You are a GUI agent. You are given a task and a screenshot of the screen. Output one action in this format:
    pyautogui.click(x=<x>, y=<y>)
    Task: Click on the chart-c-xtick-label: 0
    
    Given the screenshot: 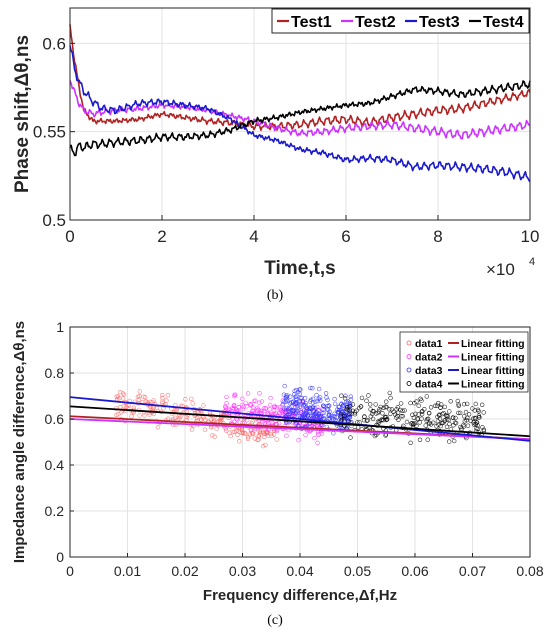 What is the action you would take?
    pyautogui.click(x=70, y=571)
    